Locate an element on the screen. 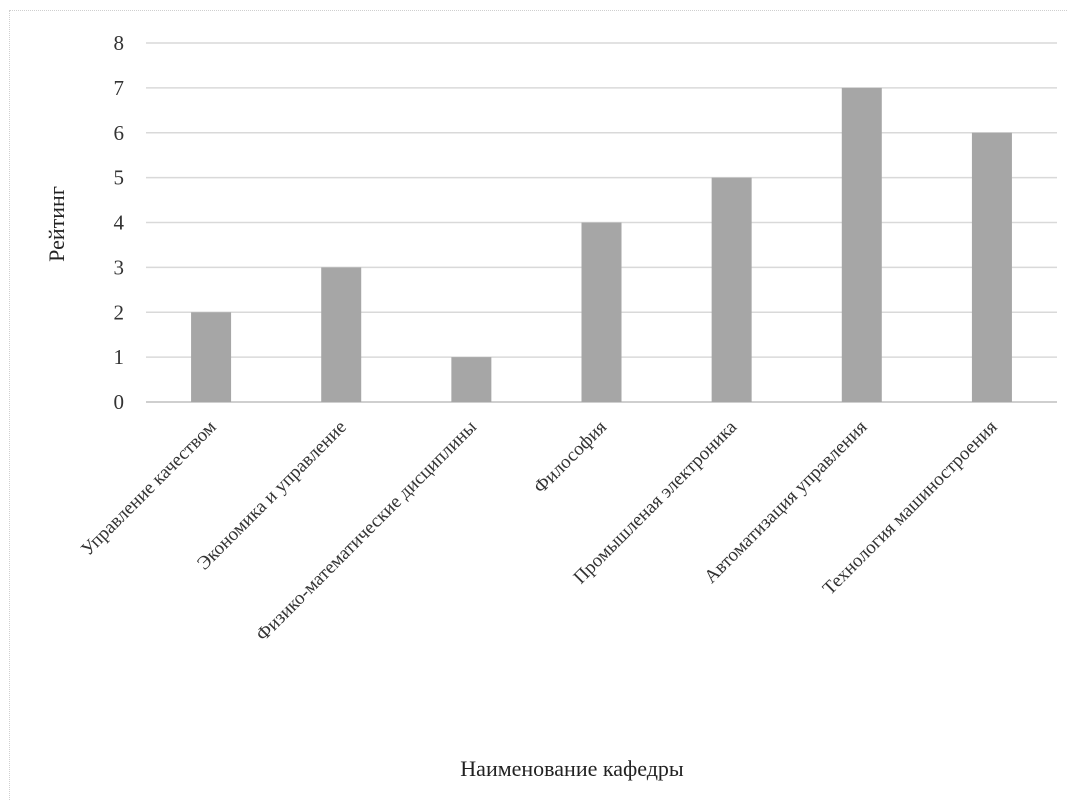 The width and height of the screenshot is (1071, 810). y-tick-label: 4 is located at coordinates (119, 223).